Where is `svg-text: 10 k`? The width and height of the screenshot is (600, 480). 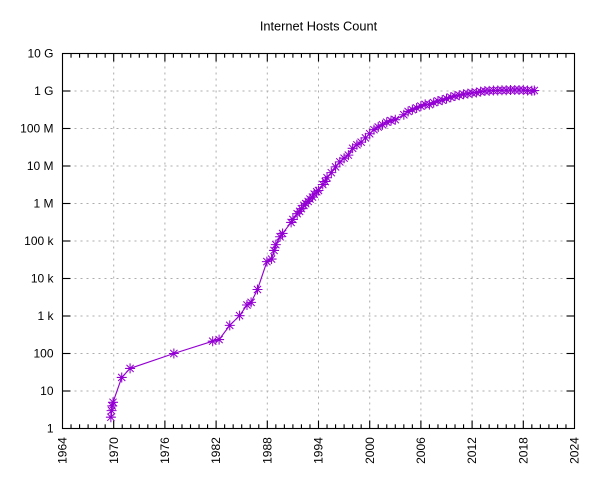 svg-text: 10 k is located at coordinates (43, 279).